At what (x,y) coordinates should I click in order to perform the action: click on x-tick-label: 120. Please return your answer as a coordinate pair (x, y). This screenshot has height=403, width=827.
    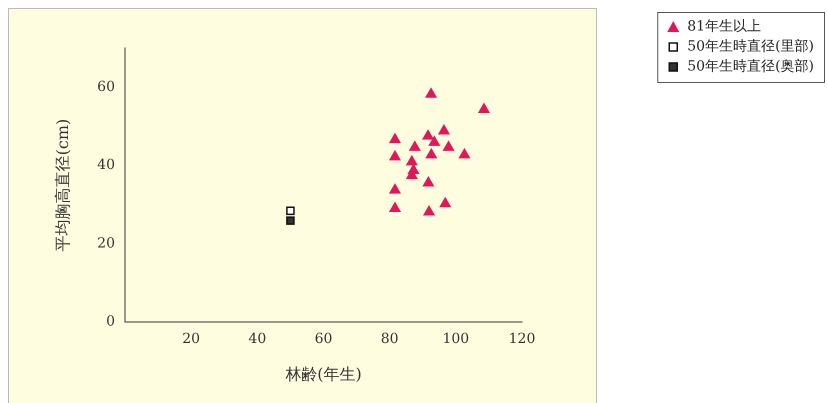
    Looking at the image, I should click on (522, 339).